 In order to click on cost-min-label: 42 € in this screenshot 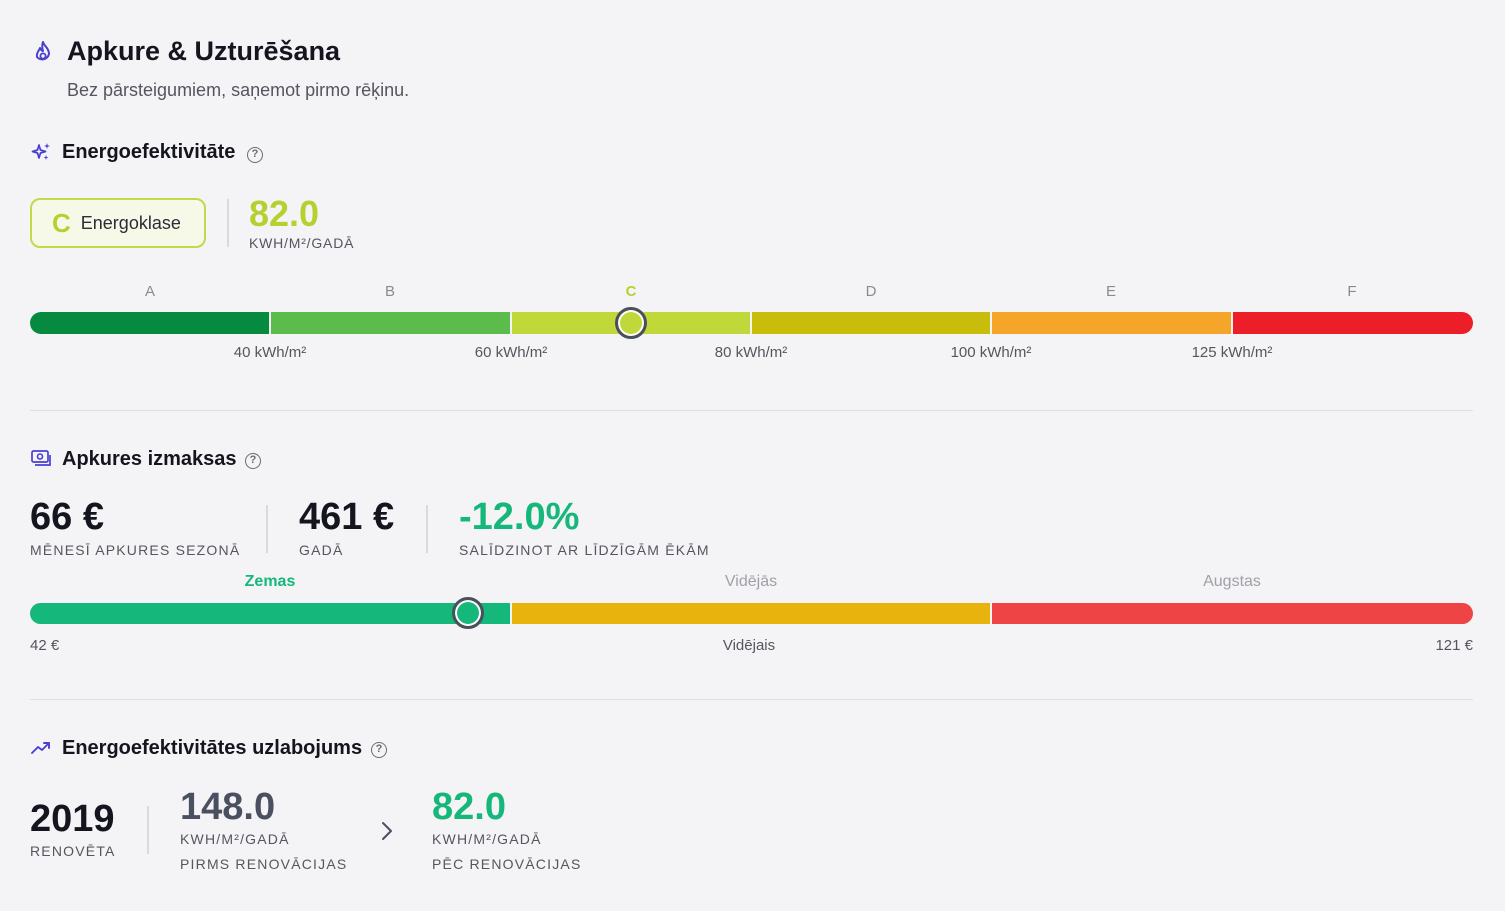, I will do `click(45, 645)`.